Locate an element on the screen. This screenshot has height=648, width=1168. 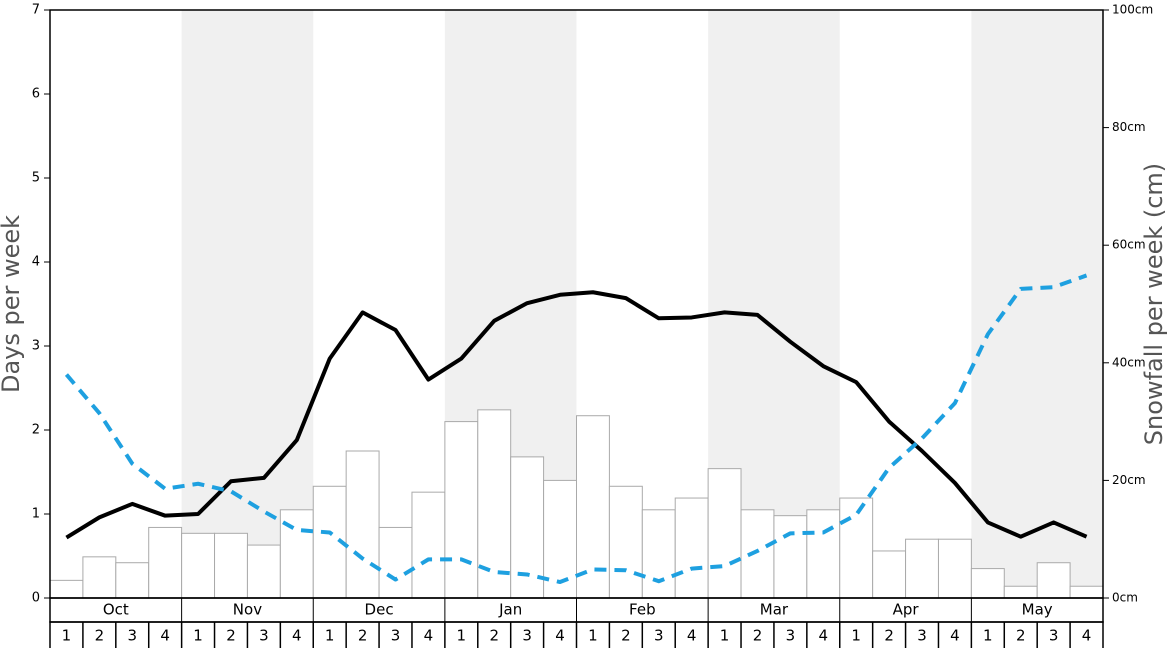
y2-tick-label: 60cm is located at coordinates (1129, 245).